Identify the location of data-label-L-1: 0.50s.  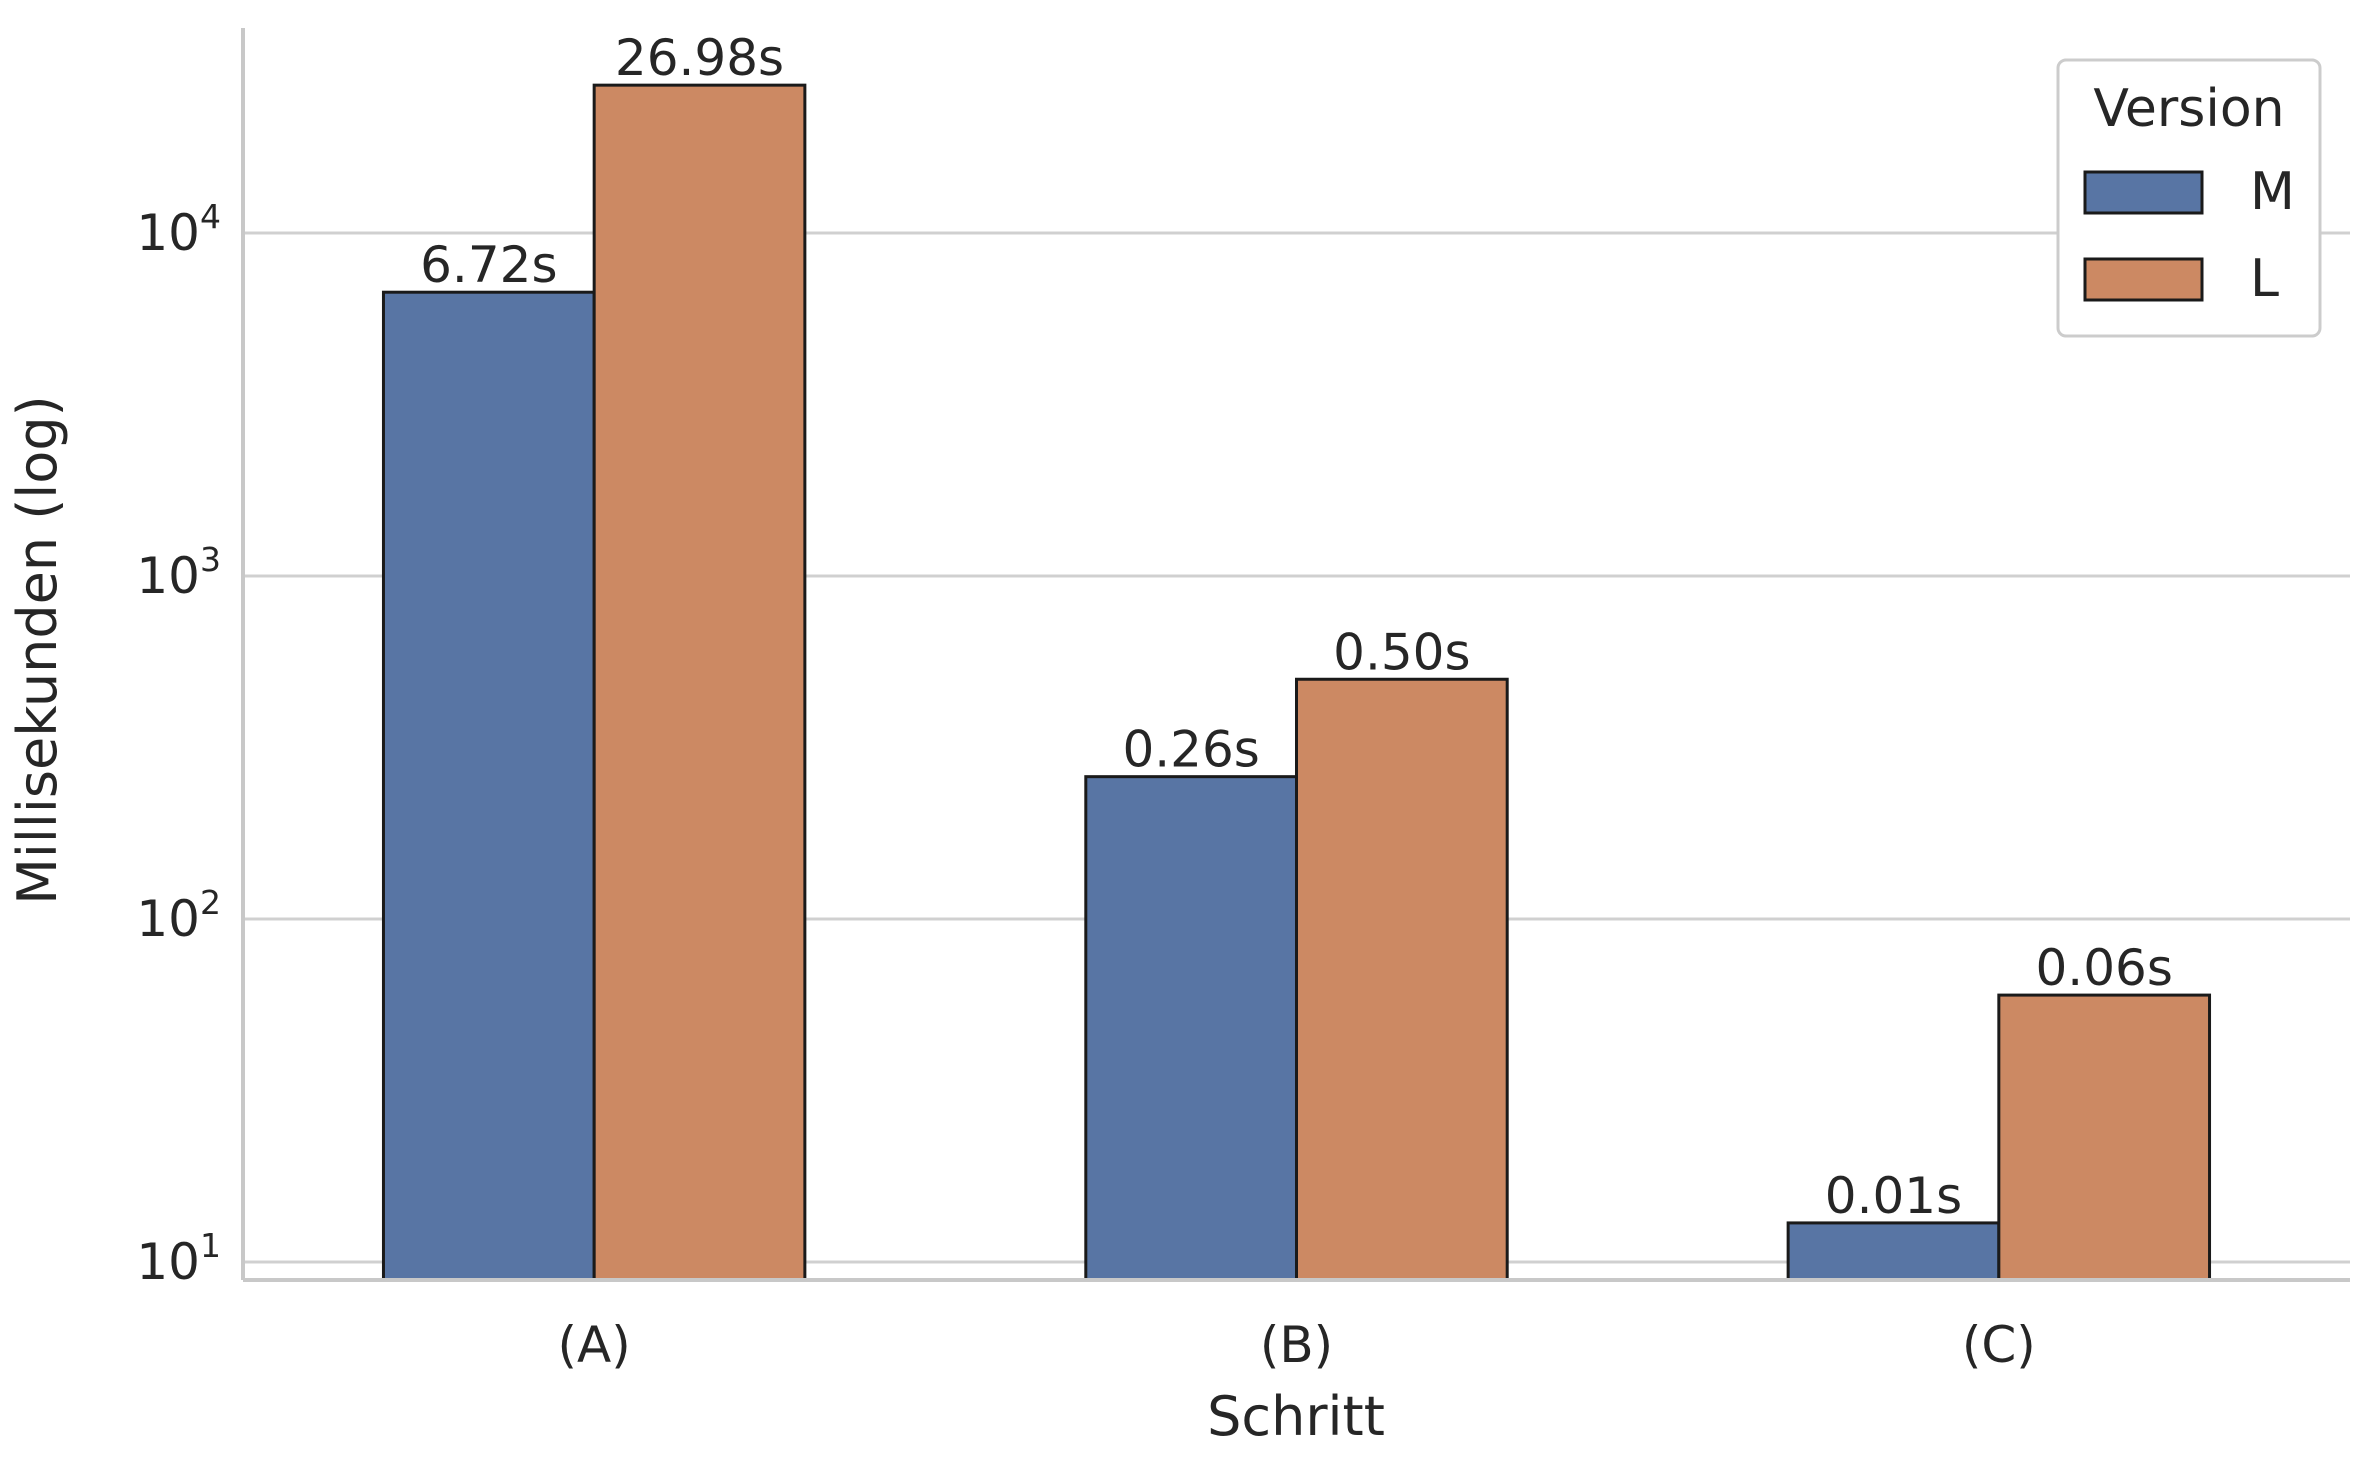
(1401, 652).